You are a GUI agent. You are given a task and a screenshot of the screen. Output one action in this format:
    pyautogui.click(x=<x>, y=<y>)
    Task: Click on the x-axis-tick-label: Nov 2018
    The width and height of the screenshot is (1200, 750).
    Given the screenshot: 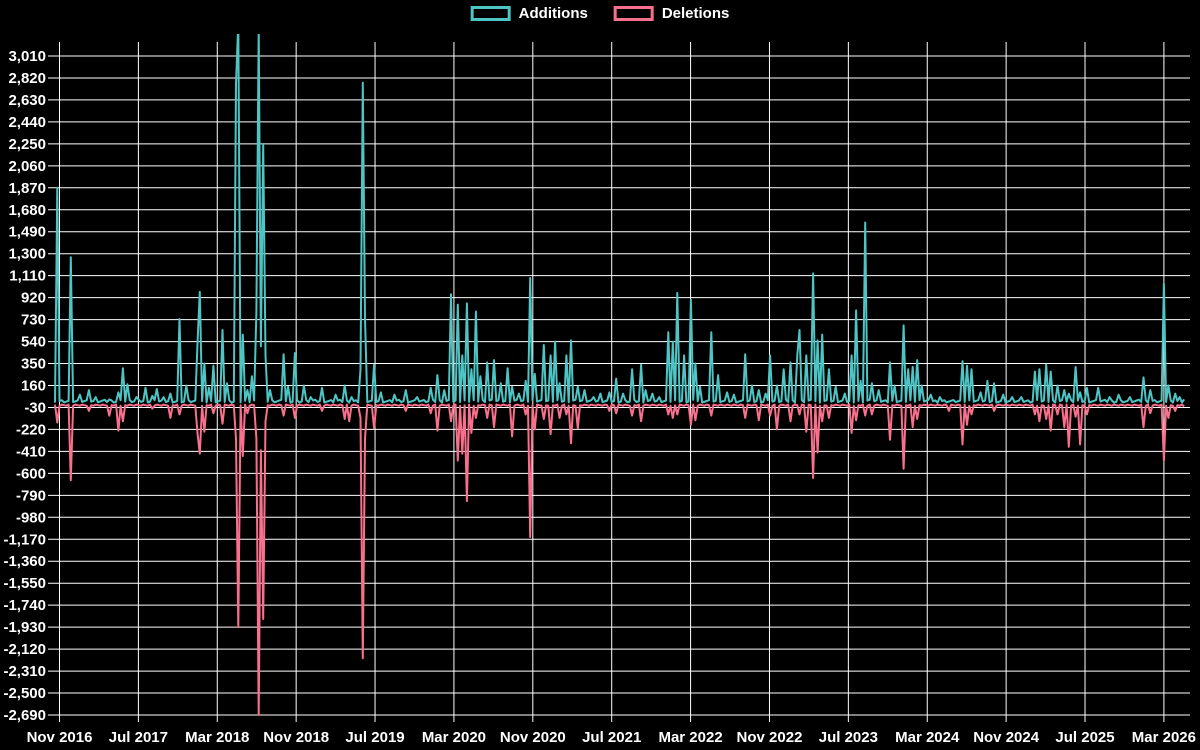 What is the action you would take?
    pyautogui.click(x=296, y=737)
    